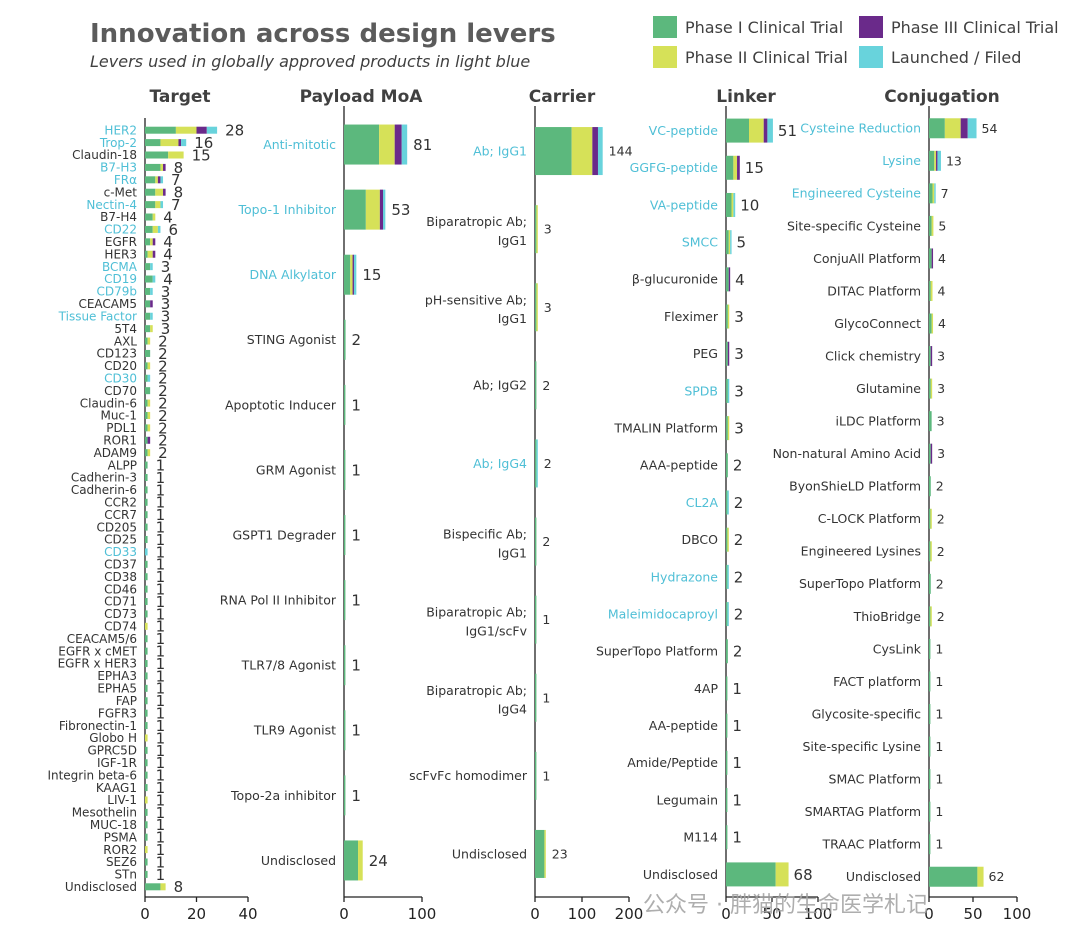  I want to click on x-tick-label: 40, so click(247, 914).